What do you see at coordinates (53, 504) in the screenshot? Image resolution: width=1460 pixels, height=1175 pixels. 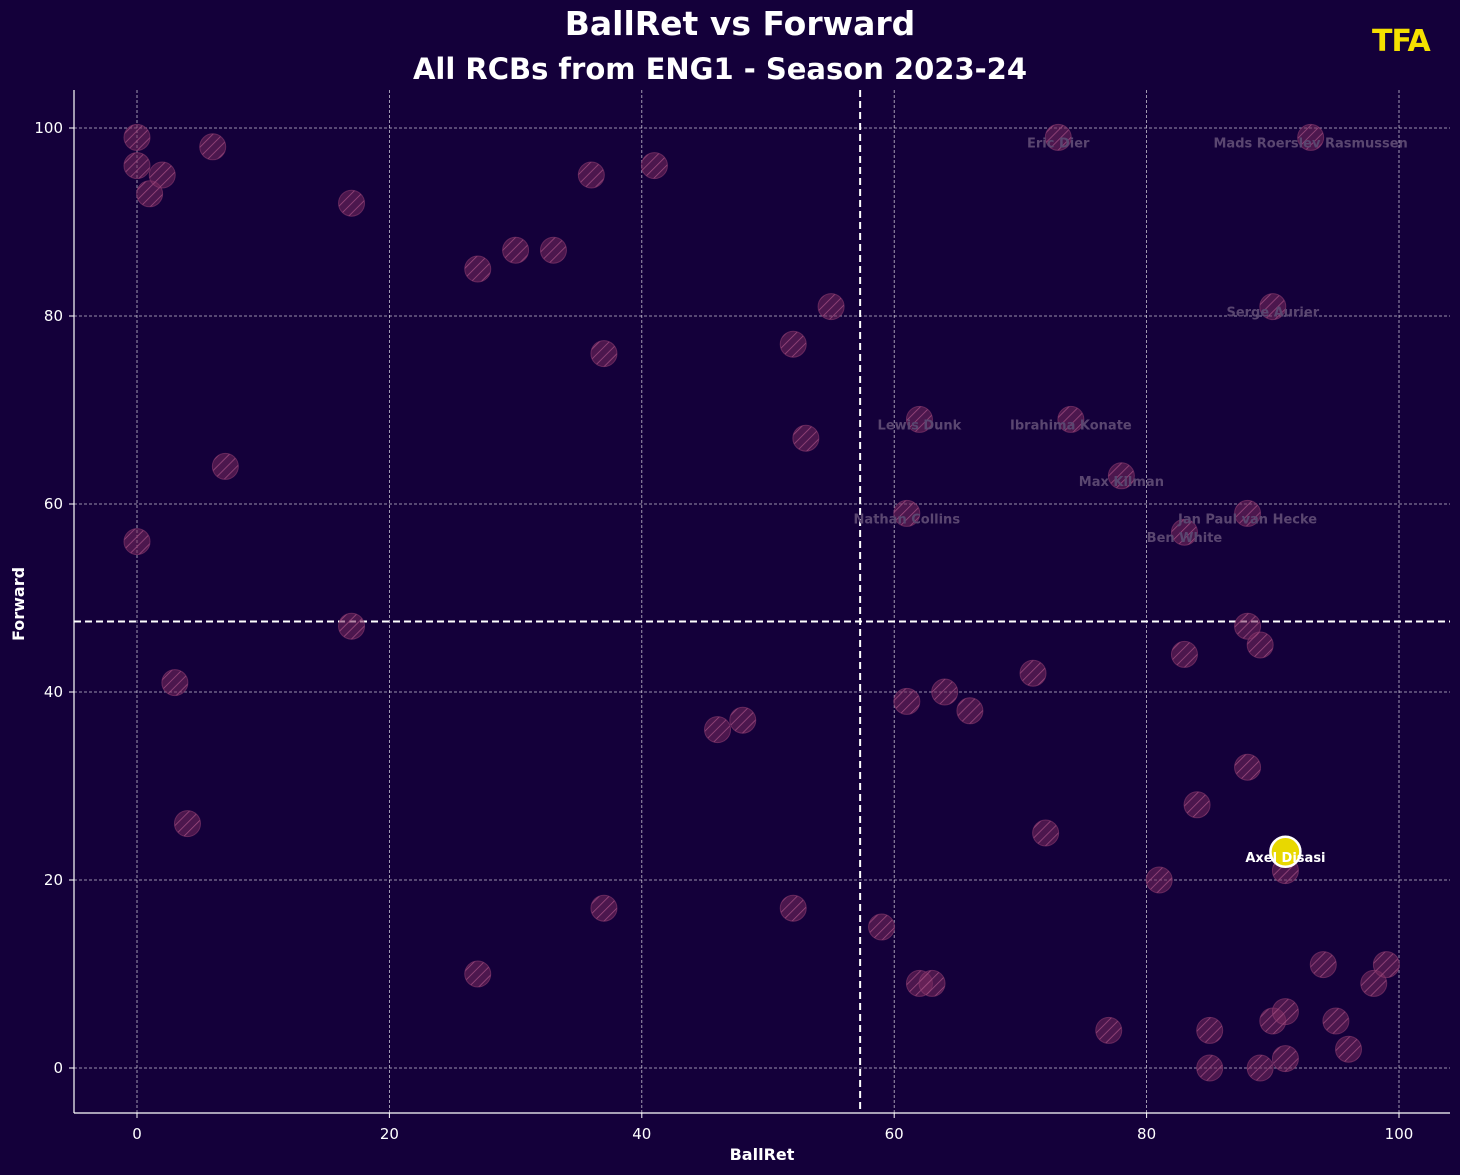 I see `y-tick-label: 60` at bounding box center [53, 504].